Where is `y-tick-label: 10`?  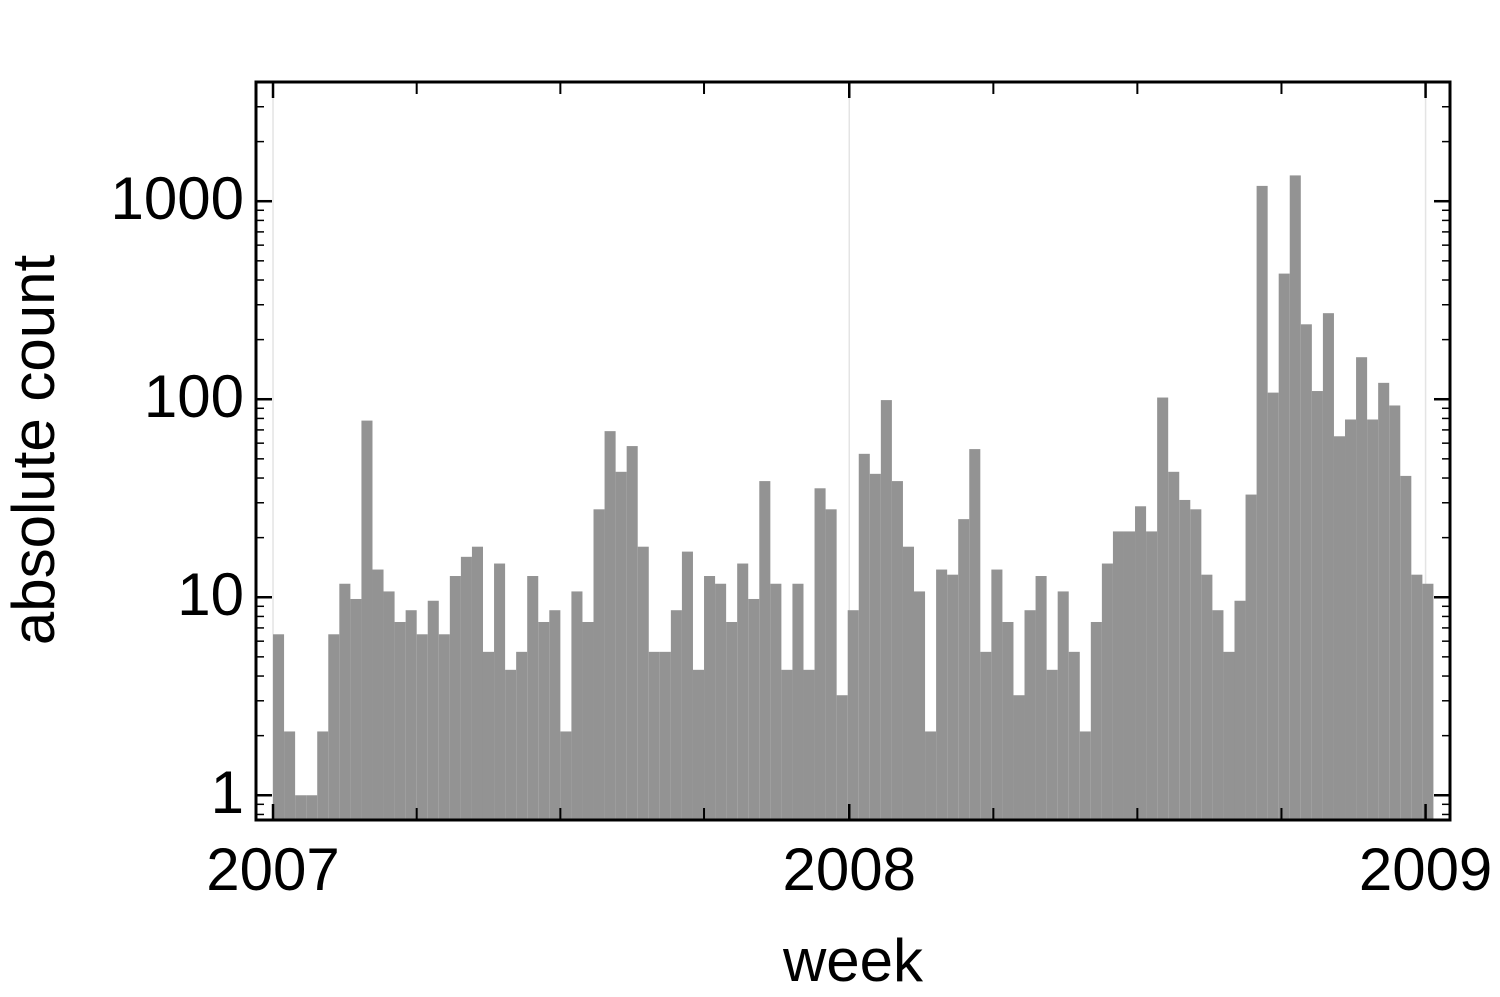
y-tick-label: 10 is located at coordinates (210, 594).